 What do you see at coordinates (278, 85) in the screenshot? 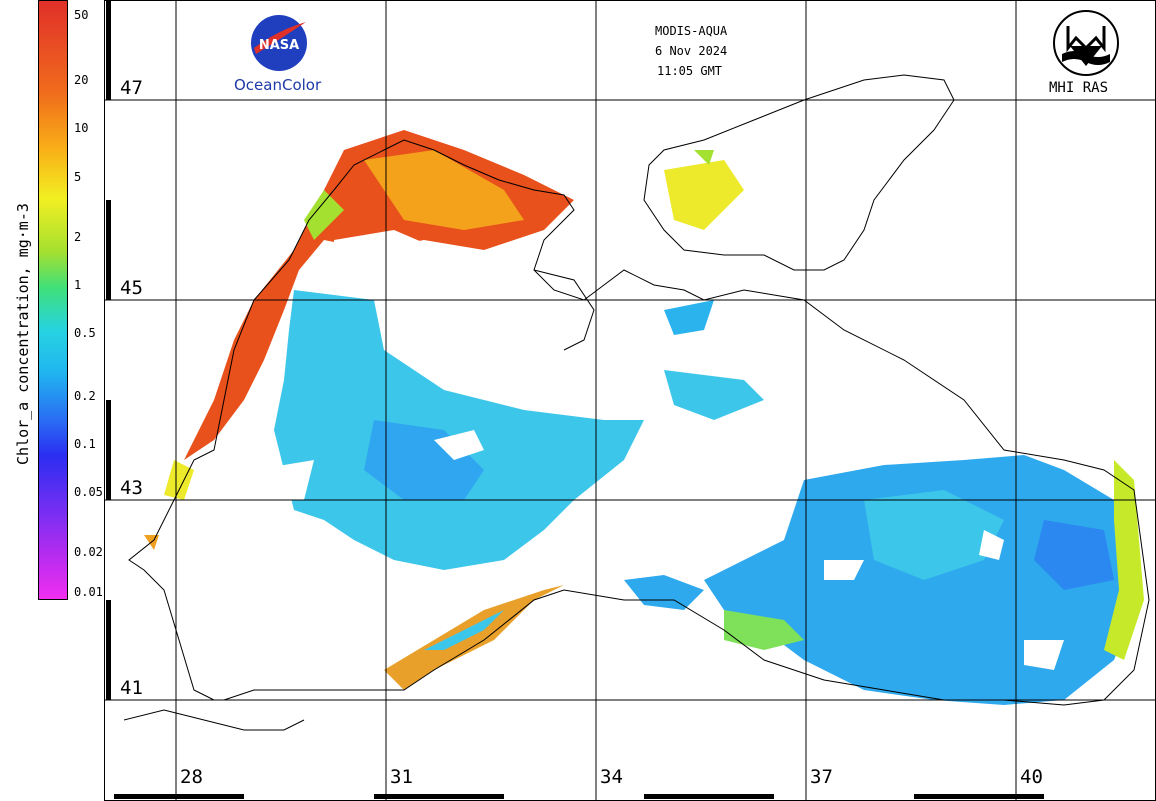
I see `ocean-color-label: OceanColor` at bounding box center [278, 85].